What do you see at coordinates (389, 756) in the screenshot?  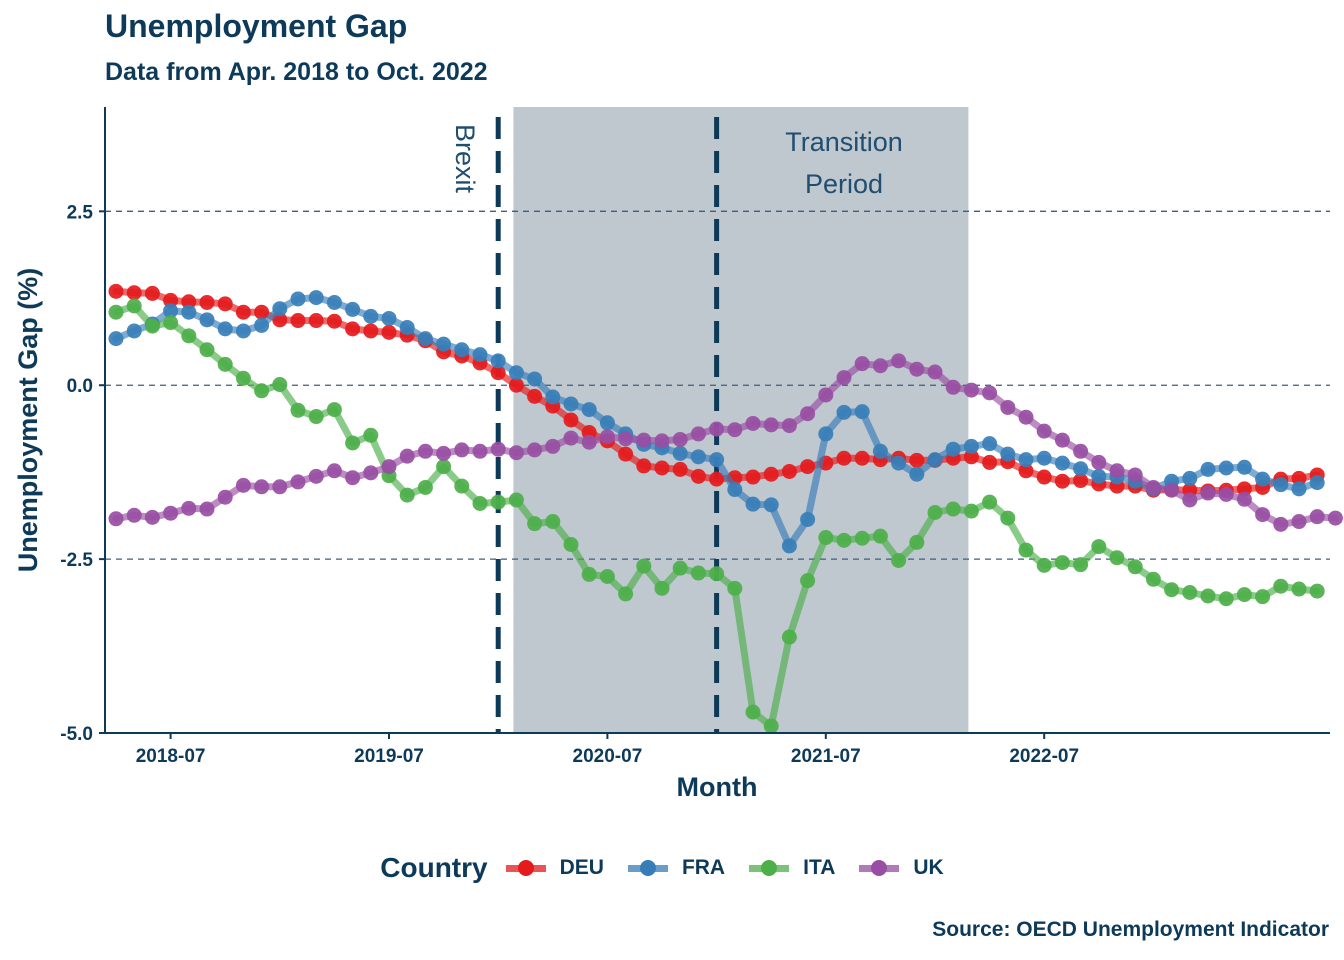 I see `x-tick-label: 2019-07` at bounding box center [389, 756].